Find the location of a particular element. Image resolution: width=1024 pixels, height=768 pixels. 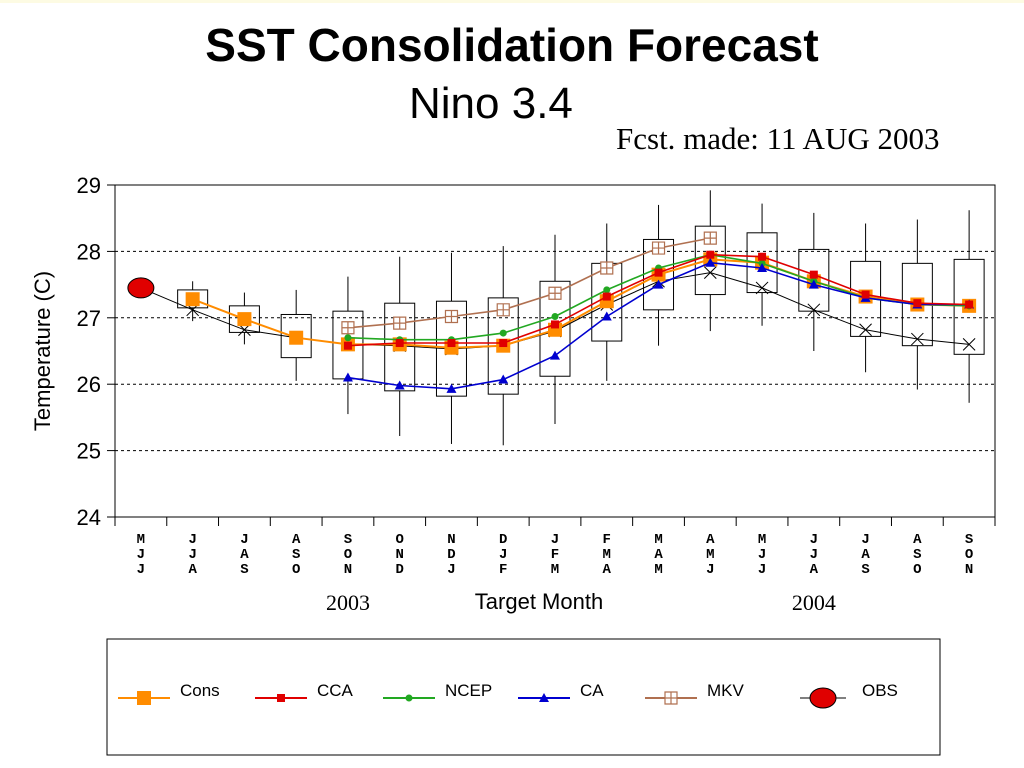

obs-group is located at coordinates (141, 288).